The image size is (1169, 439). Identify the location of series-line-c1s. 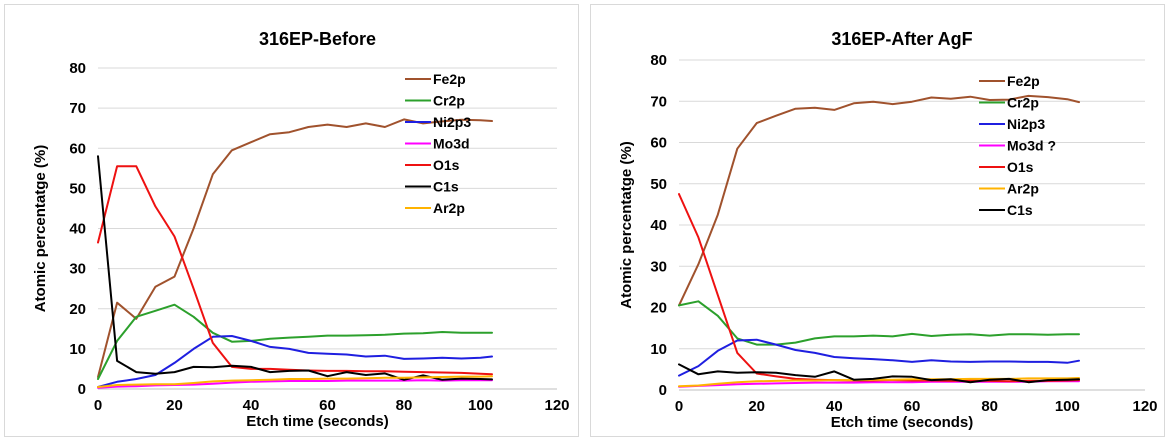
(879, 373).